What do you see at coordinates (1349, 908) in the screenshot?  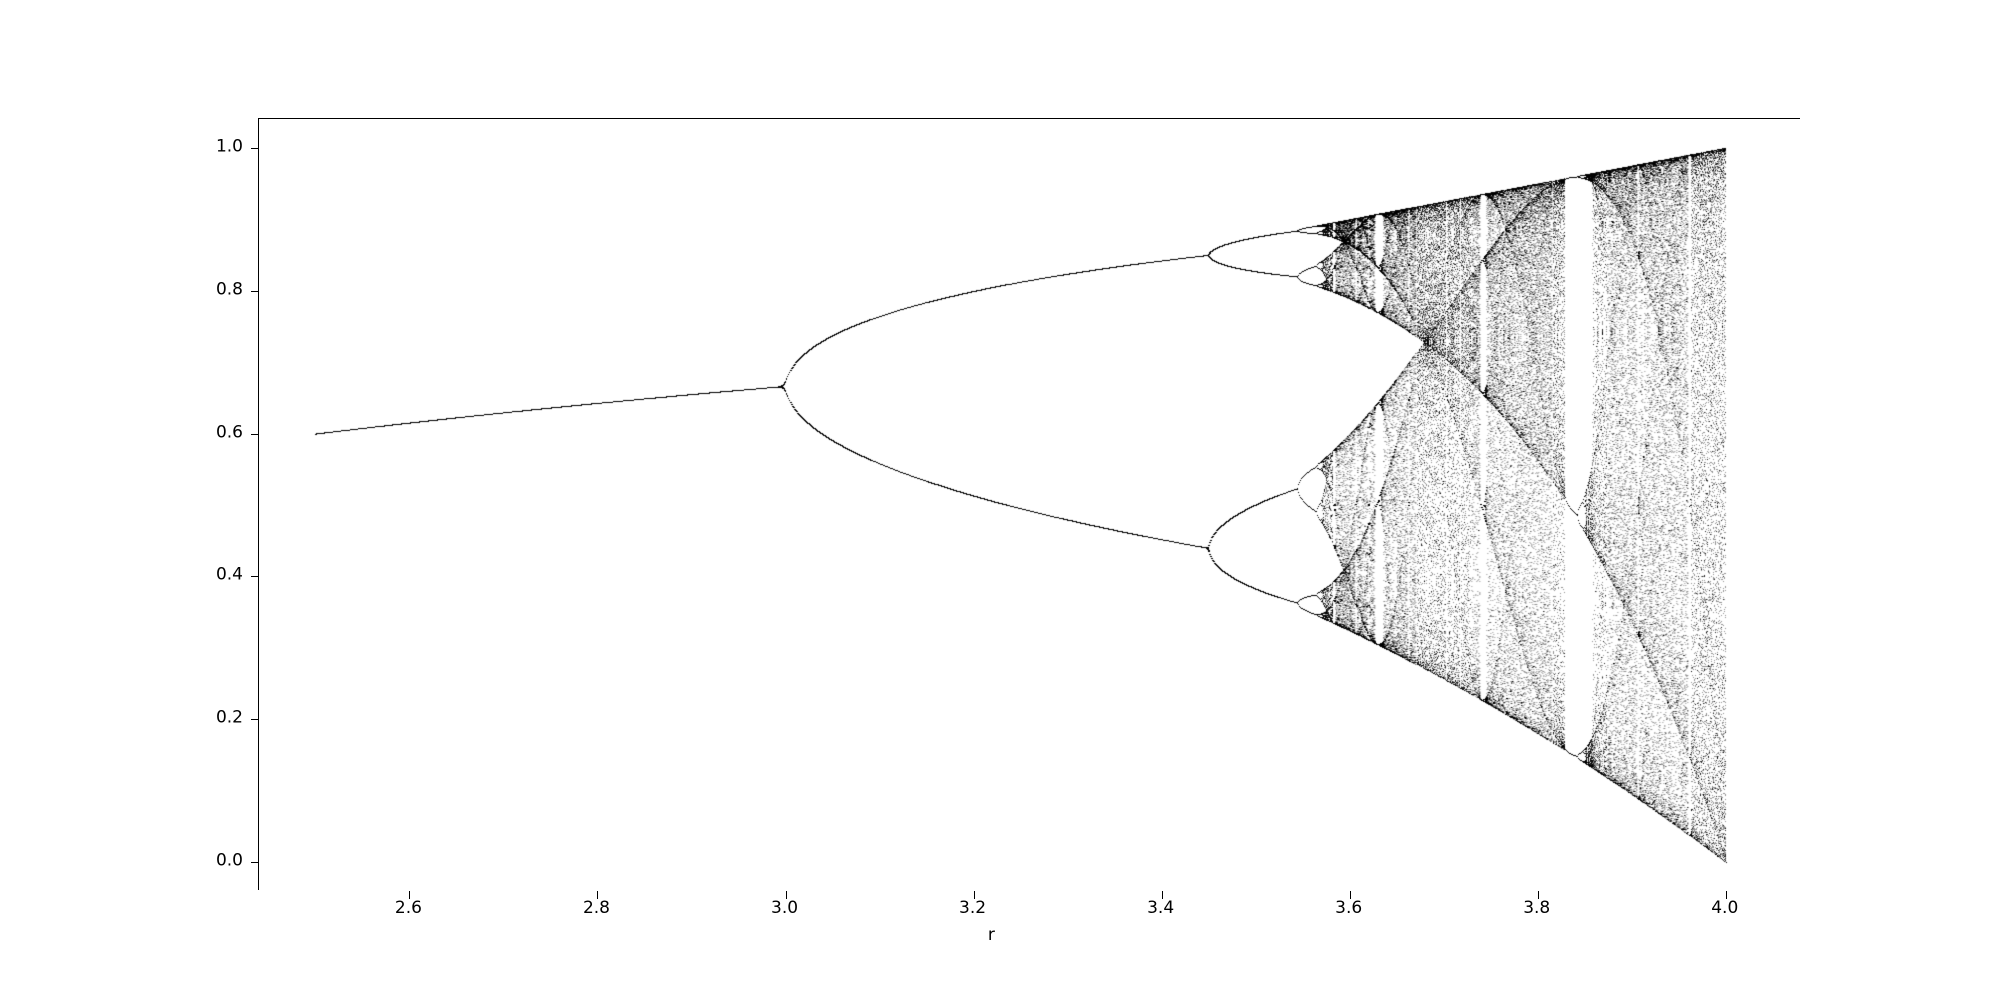 I see `x-axis-tick-label: 3.6` at bounding box center [1349, 908].